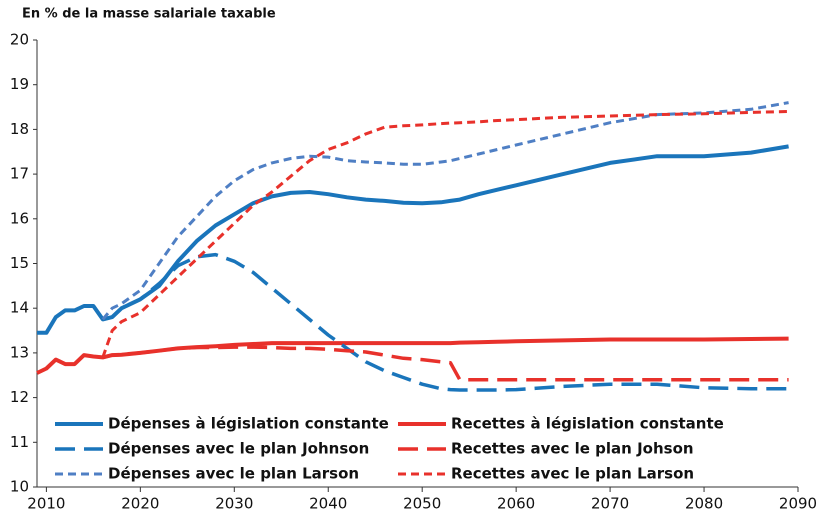 The width and height of the screenshot is (836, 516). What do you see at coordinates (19, 129) in the screenshot?
I see `y-tick-label: 18` at bounding box center [19, 129].